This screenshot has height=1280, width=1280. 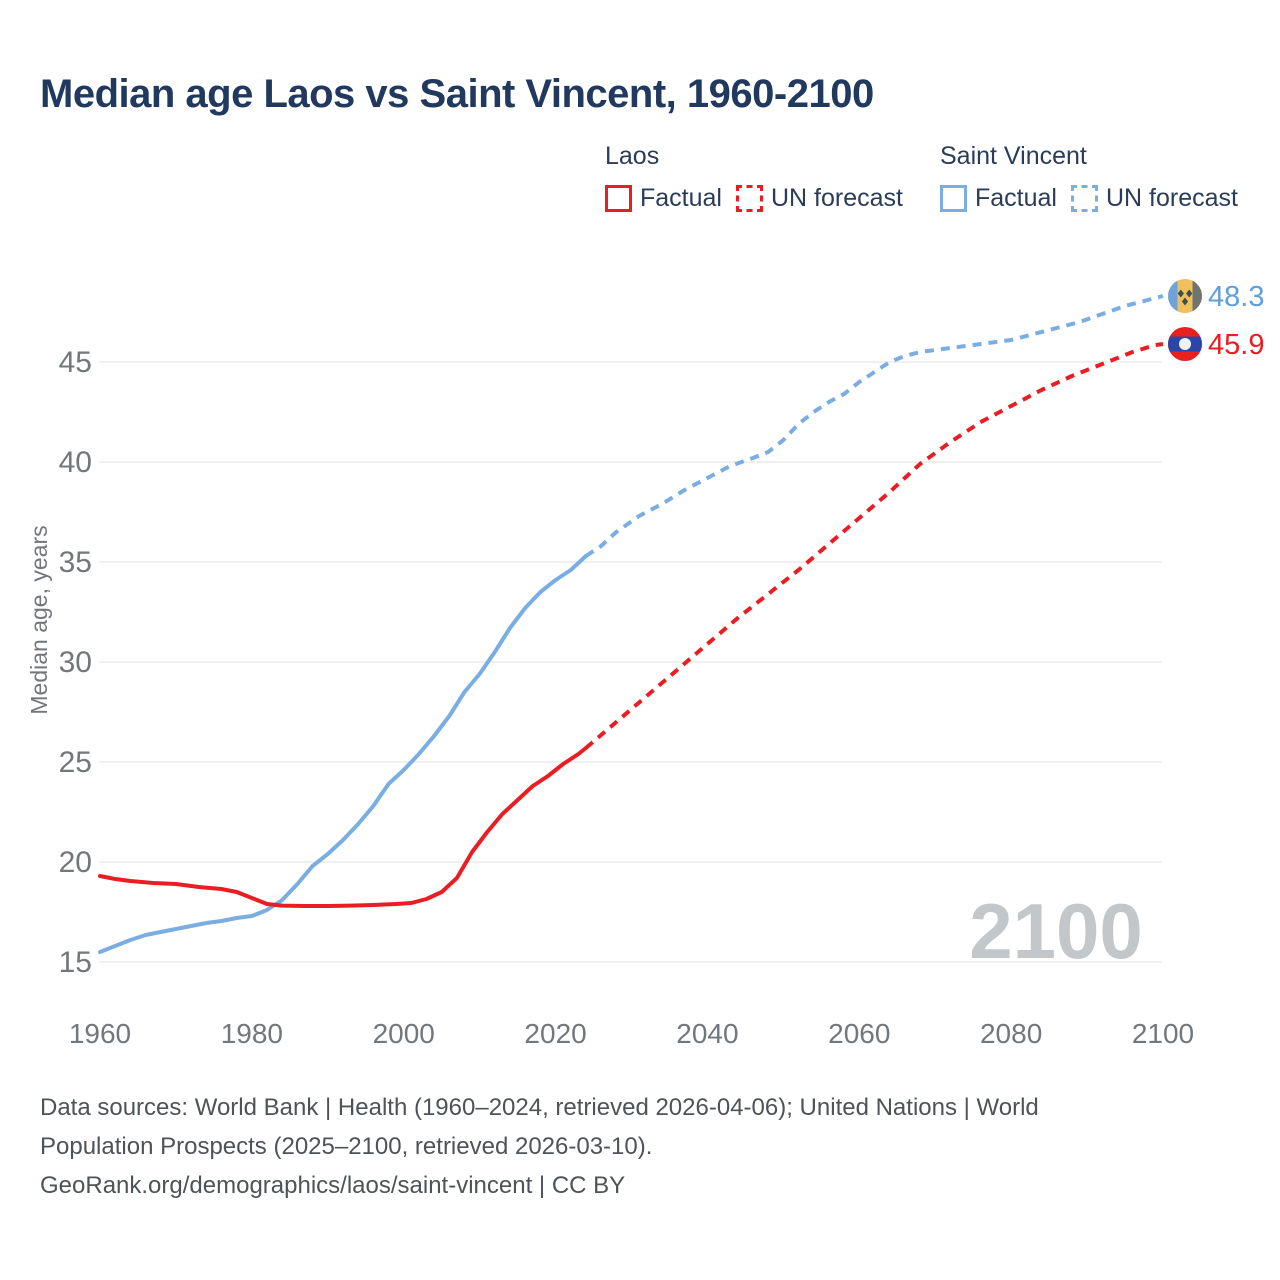 I want to click on legend-item-saint-vincent-forecast: UN forecast, so click(x=1154, y=198).